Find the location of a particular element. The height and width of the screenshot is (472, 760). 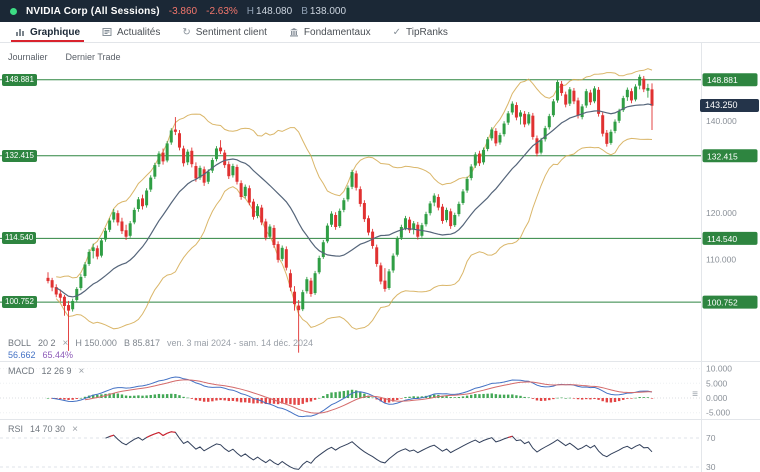

rsi-params: 14 70 30 is located at coordinates (48, 429).